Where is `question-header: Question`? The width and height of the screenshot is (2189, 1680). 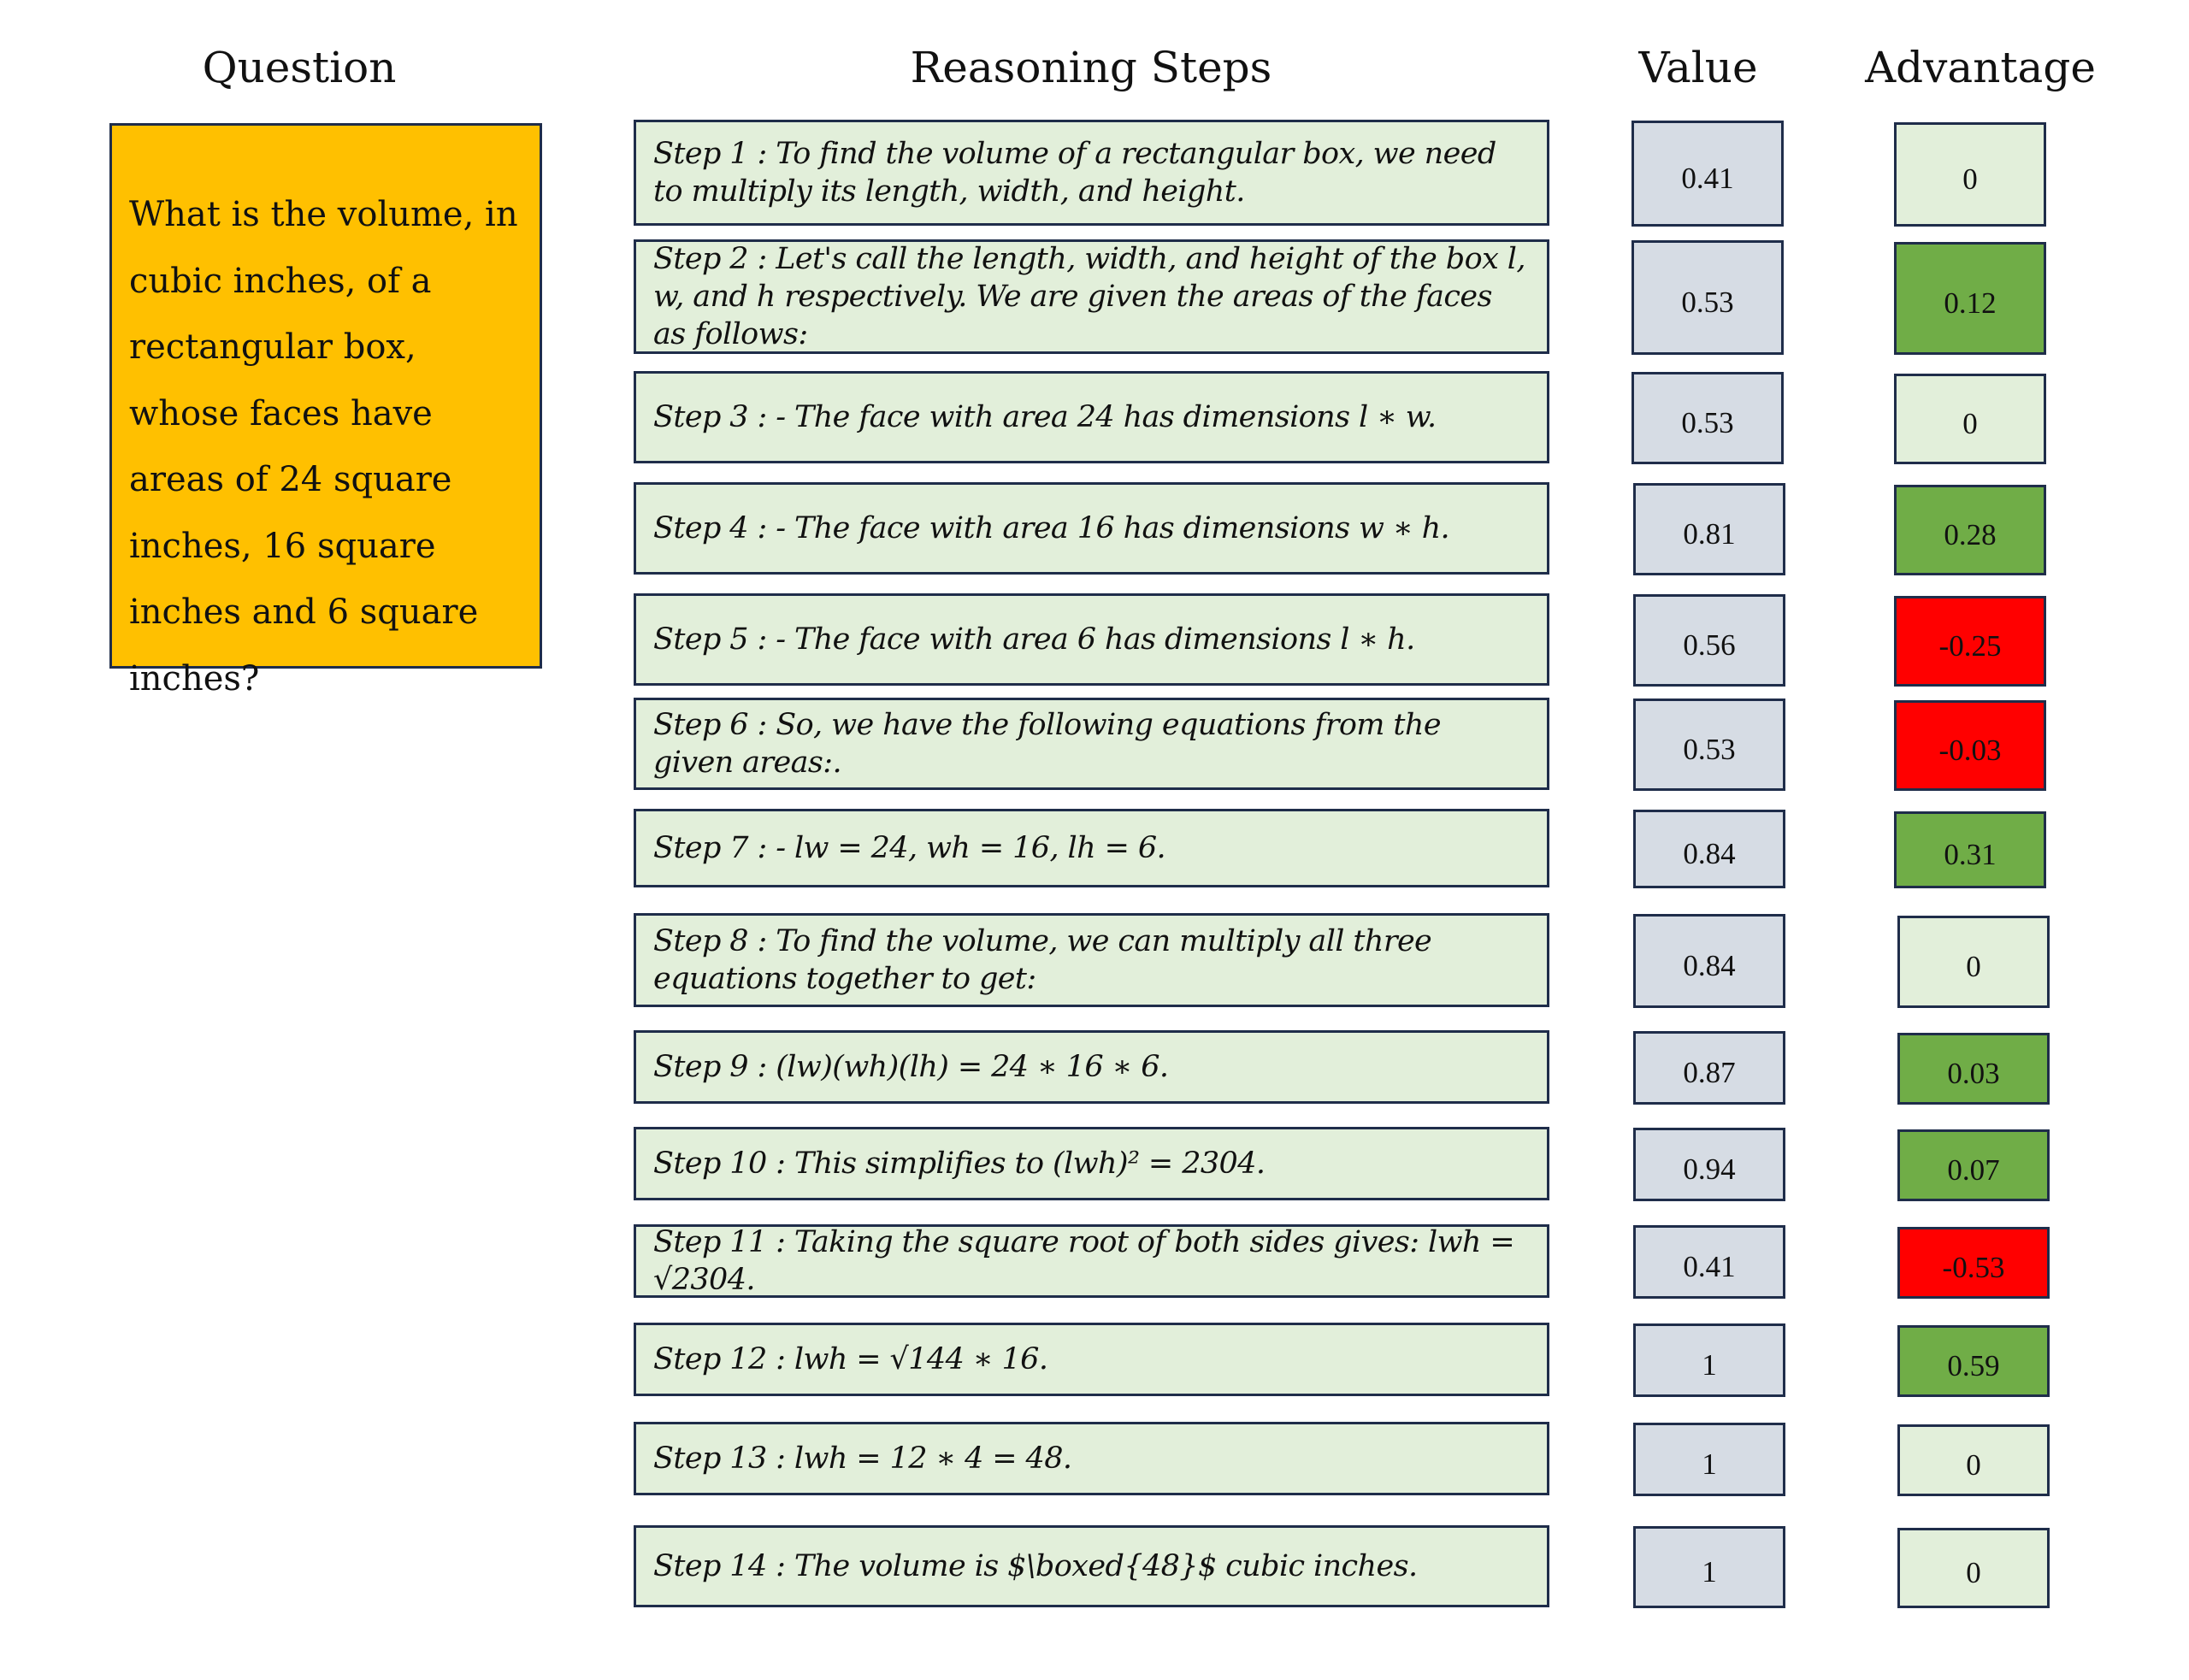 question-header: Question is located at coordinates (299, 67).